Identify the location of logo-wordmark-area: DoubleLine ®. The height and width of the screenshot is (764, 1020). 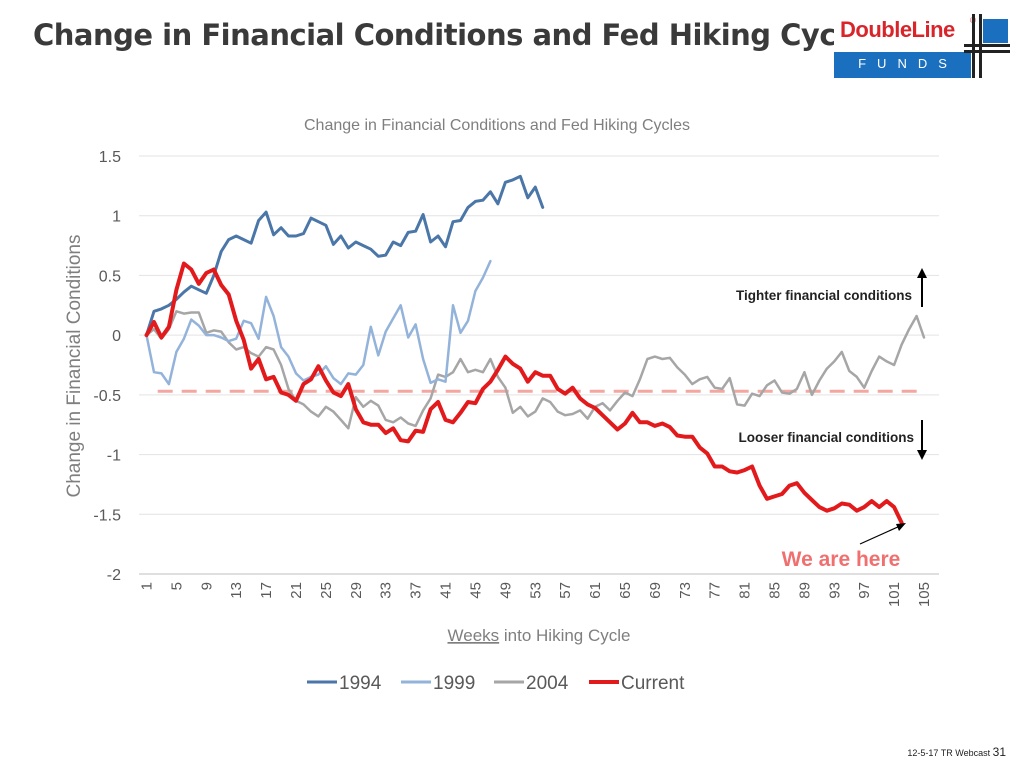
(906, 31).